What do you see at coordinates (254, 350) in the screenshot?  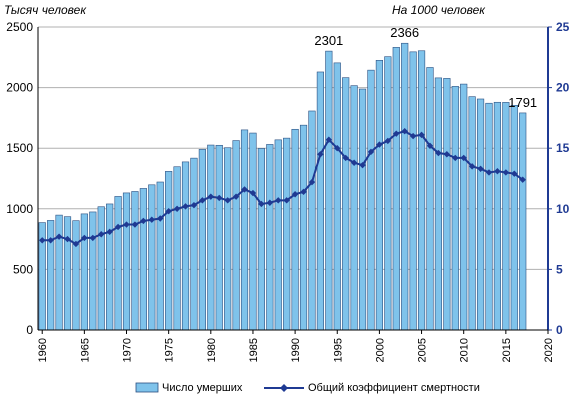 I see `x-tick-label: 1985` at bounding box center [254, 350].